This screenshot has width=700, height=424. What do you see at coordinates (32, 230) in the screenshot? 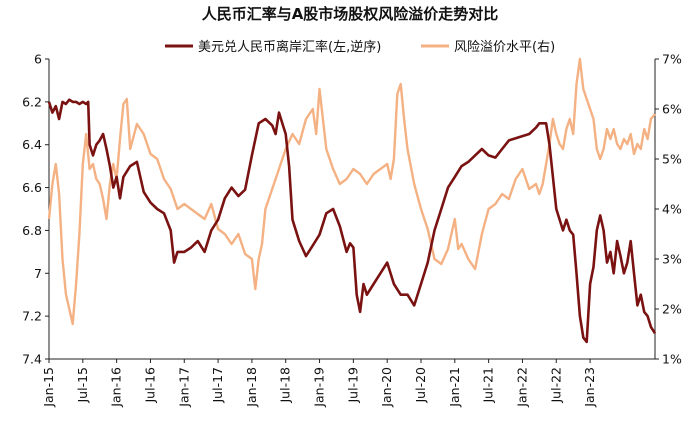
I see `left-tick-label: 6.8` at bounding box center [32, 230].